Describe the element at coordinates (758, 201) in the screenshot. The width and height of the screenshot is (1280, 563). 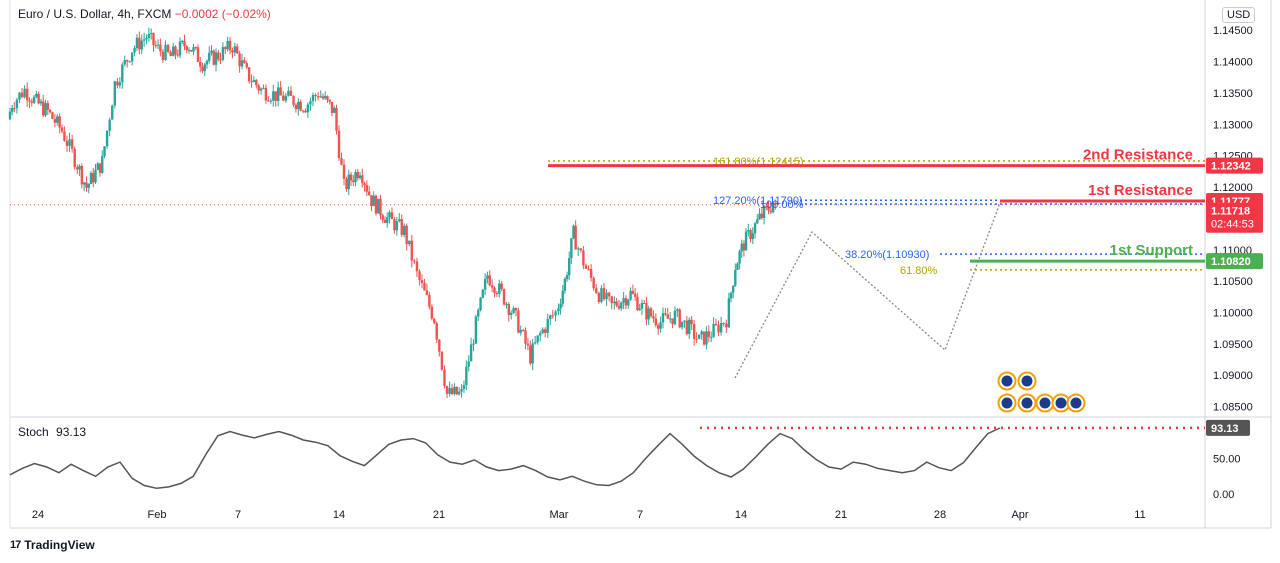
I see `fib-label: 127.20%(1.11790)` at that location.